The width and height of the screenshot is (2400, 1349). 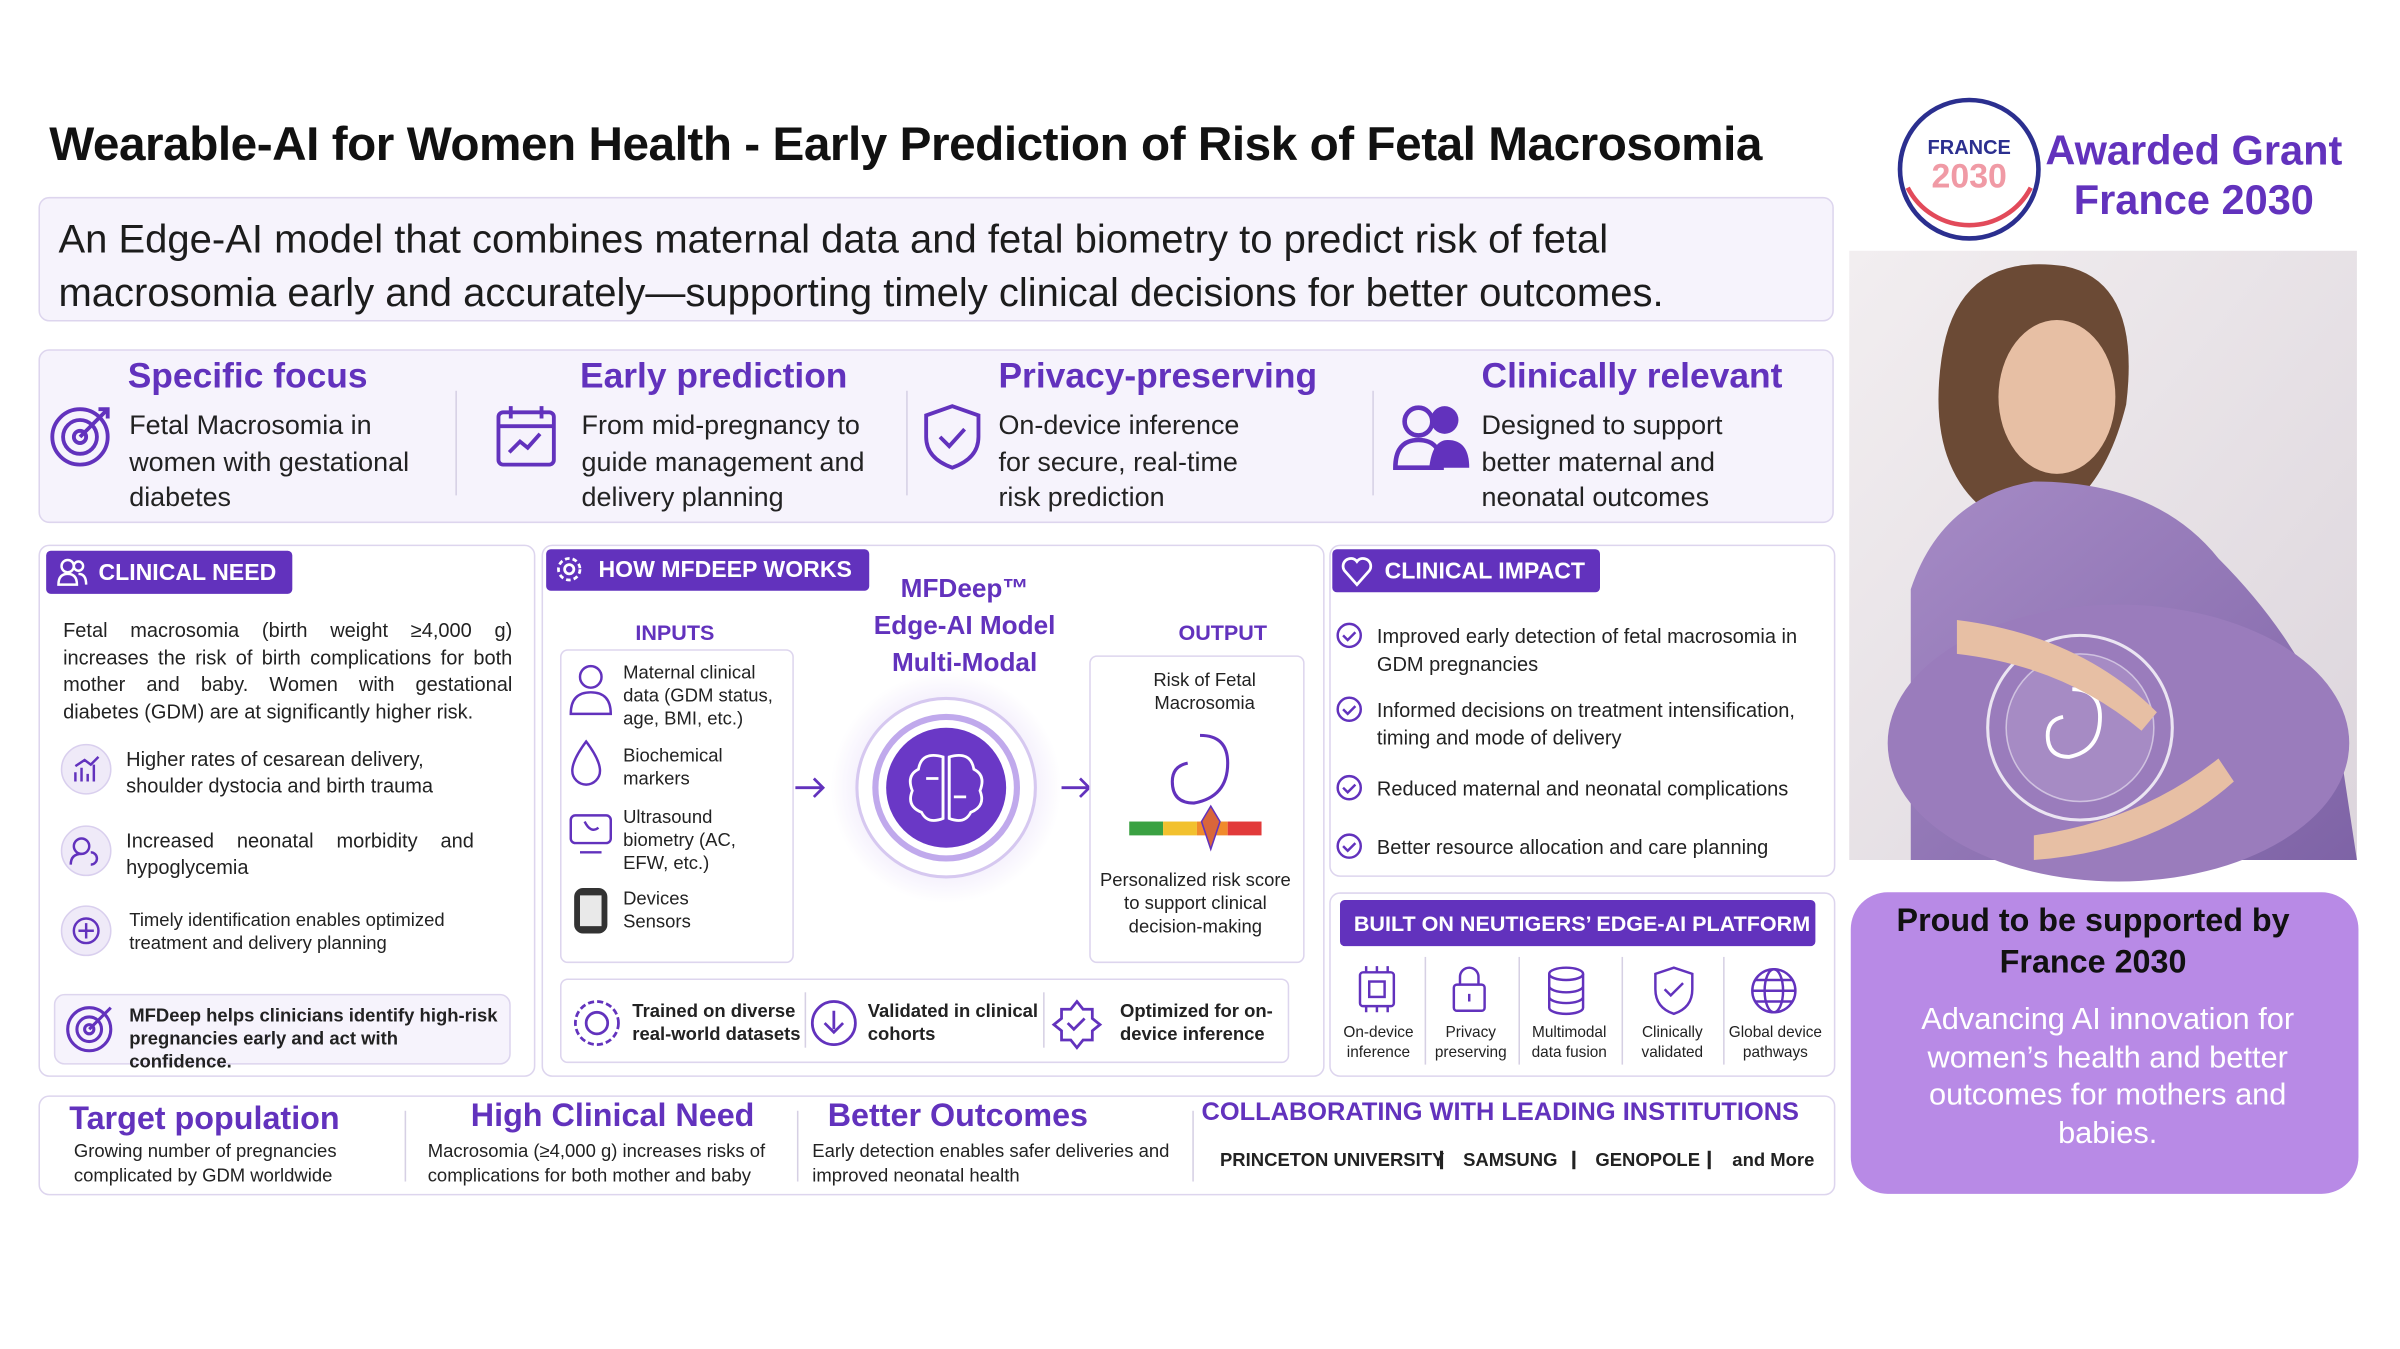 I want to click on platform-item: Multimodal data fusion, so click(x=1569, y=1043).